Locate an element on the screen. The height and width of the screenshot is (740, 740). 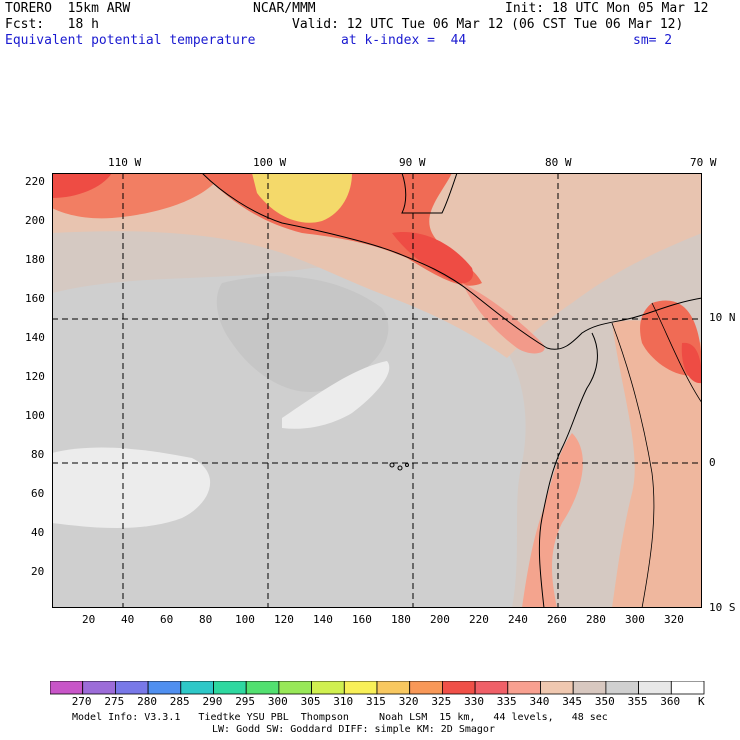
field-name: Equivalent potential temperature is located at coordinates (130, 40).